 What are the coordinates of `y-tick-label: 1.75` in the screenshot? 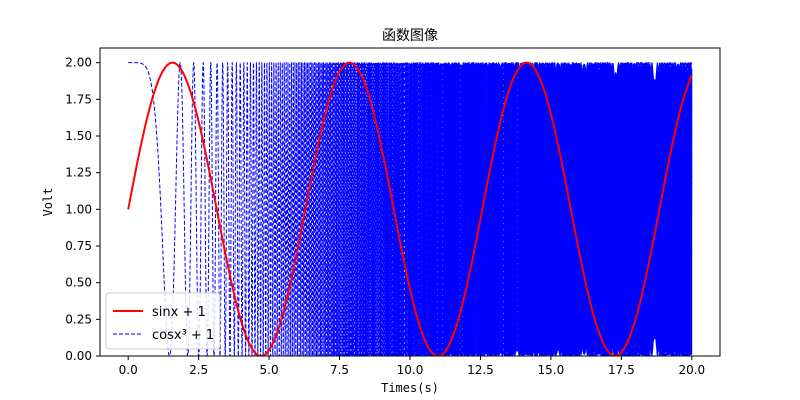 It's located at (78, 99).